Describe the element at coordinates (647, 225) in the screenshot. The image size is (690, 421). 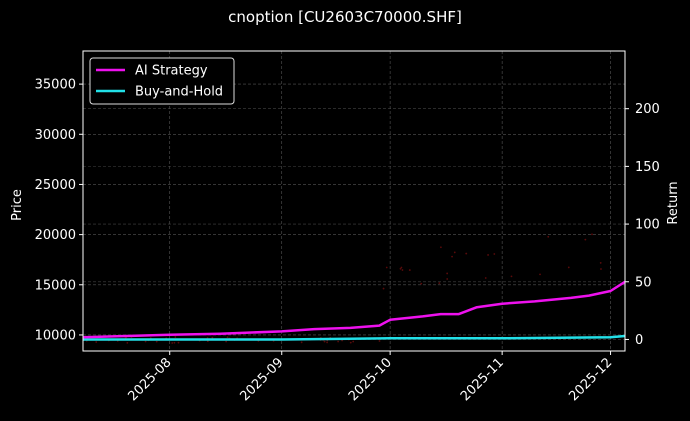
I see `y2-tick-label: 100` at that location.